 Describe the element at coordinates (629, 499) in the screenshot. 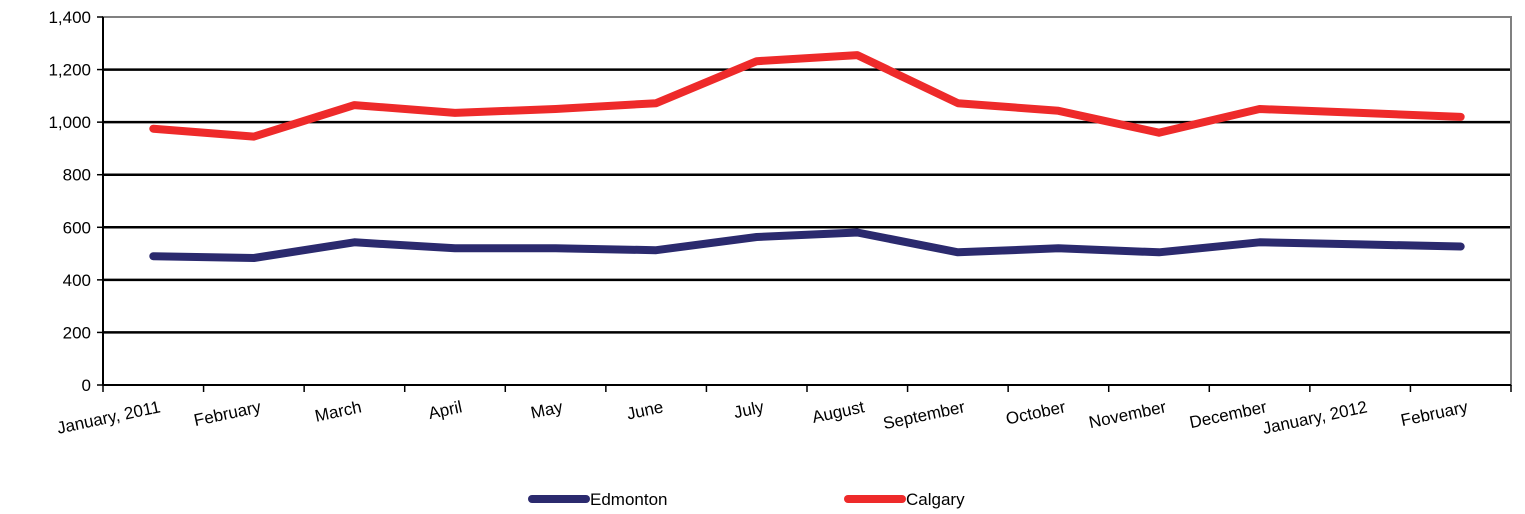

I see `legend-label: Edmonton` at that location.